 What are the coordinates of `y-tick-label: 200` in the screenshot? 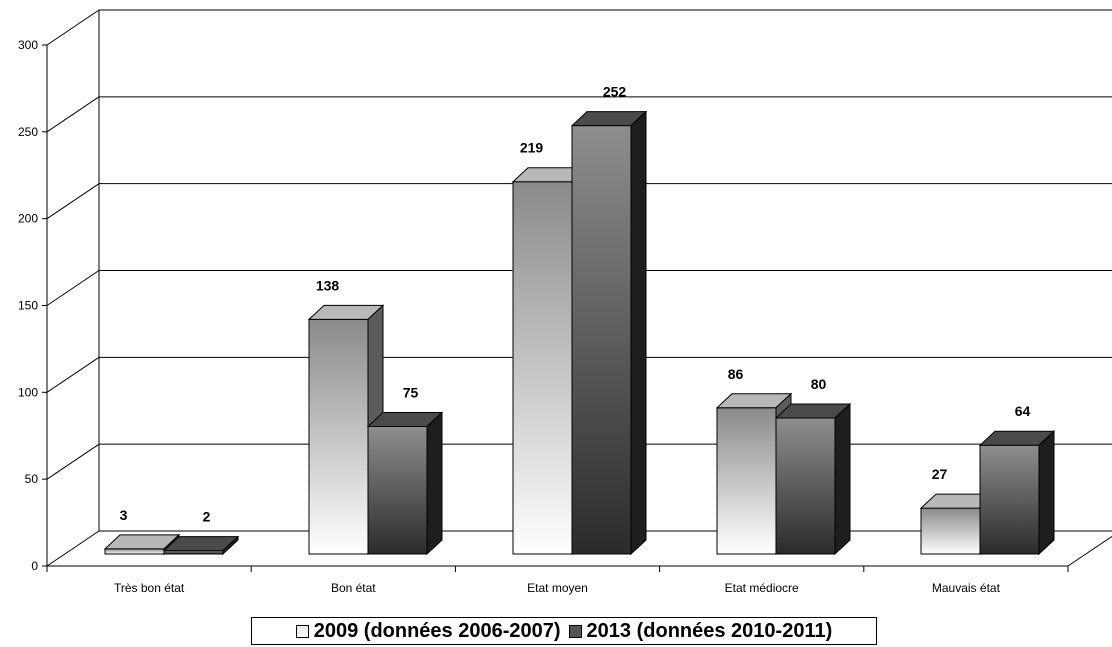 It's located at (28, 219).